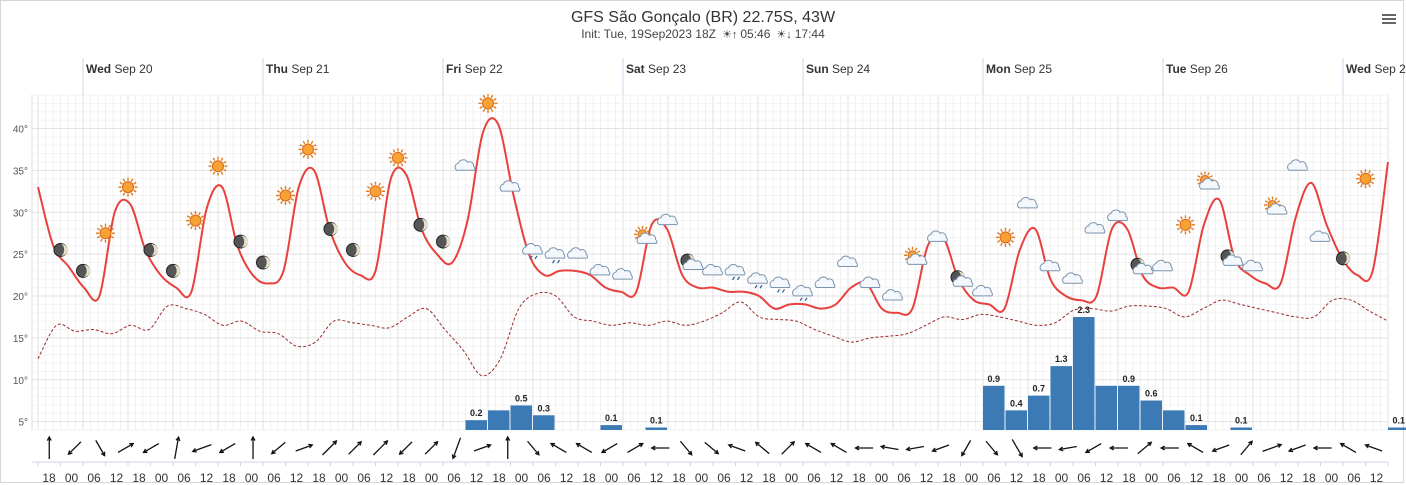  I want to click on day-label: Wed Sep 20, so click(119, 69).